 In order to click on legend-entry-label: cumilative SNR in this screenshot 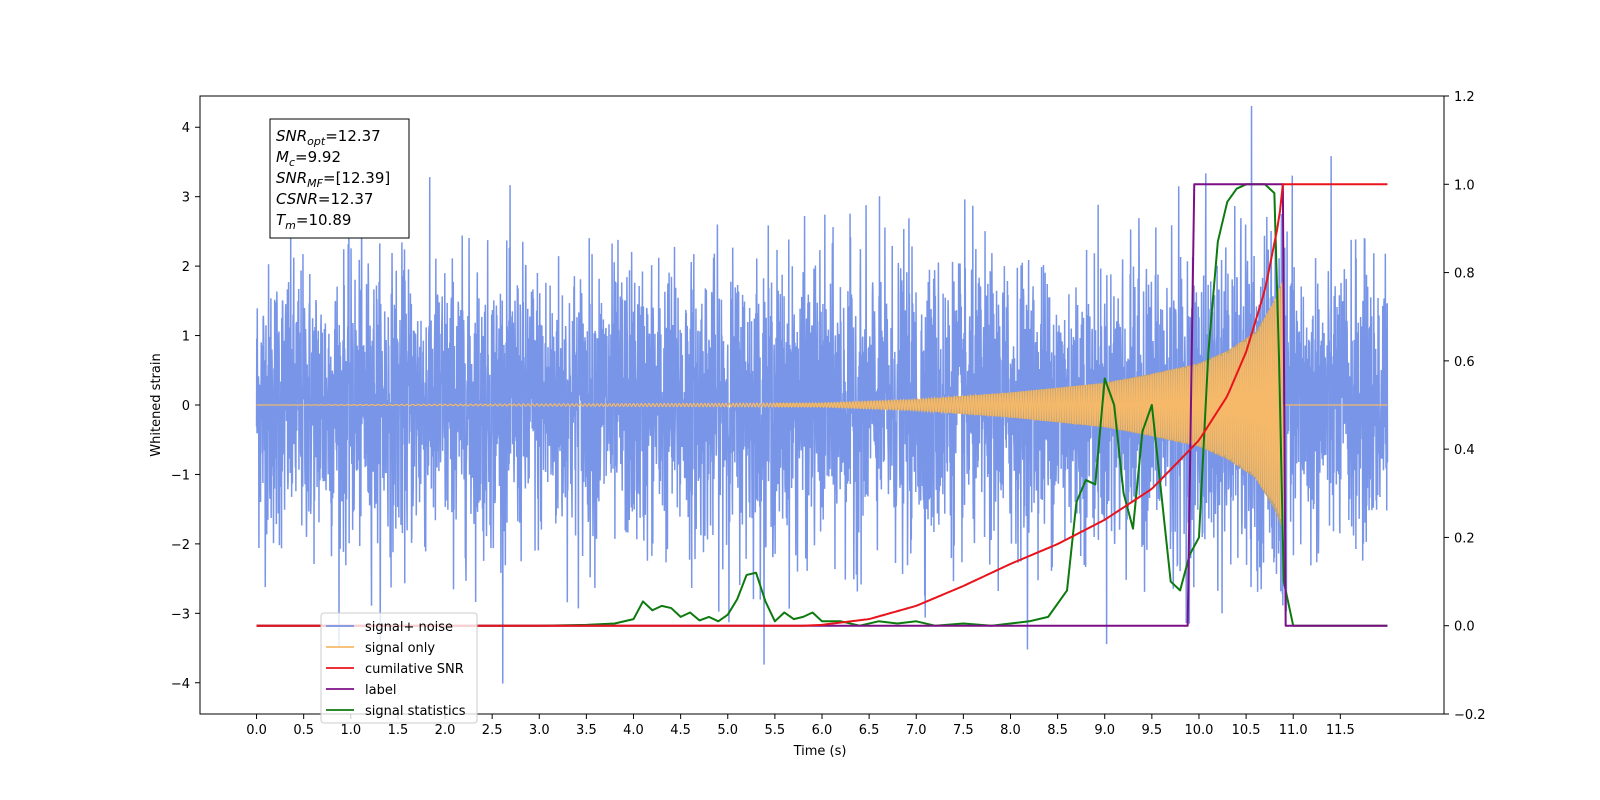, I will do `click(414, 669)`.